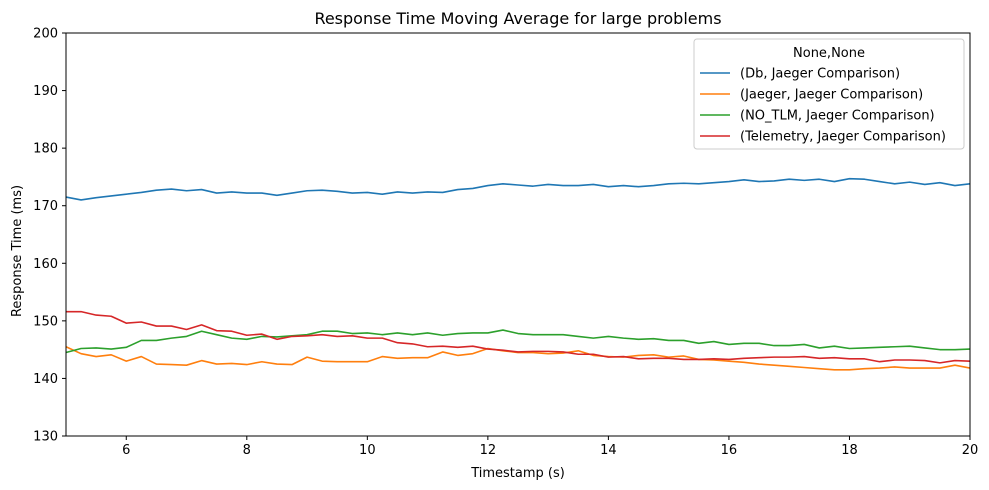 The height and width of the screenshot is (490, 989). What do you see at coordinates (837, 116) in the screenshot?
I see `legend-label-2: (NO_TLM, Jaeger Comparison)` at bounding box center [837, 116].